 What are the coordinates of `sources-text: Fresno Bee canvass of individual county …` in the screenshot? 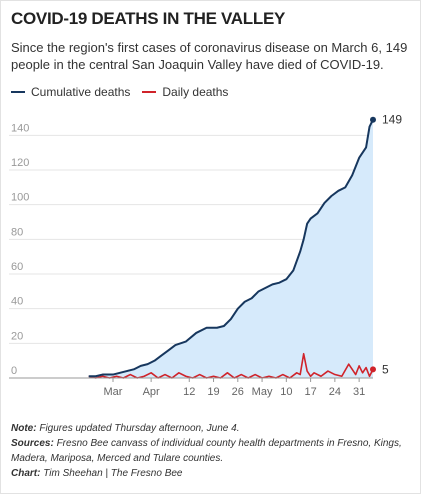 It's located at (206, 451).